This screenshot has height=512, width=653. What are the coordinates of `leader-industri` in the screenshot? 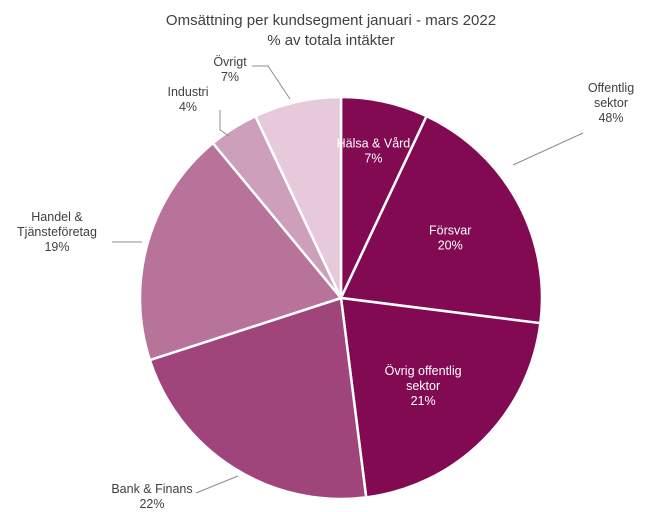 It's located at (224, 123).